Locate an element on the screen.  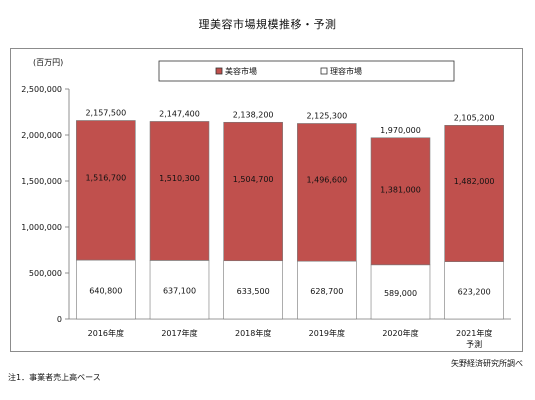
y-tick-label: 2,500,000 is located at coordinates (41, 89).